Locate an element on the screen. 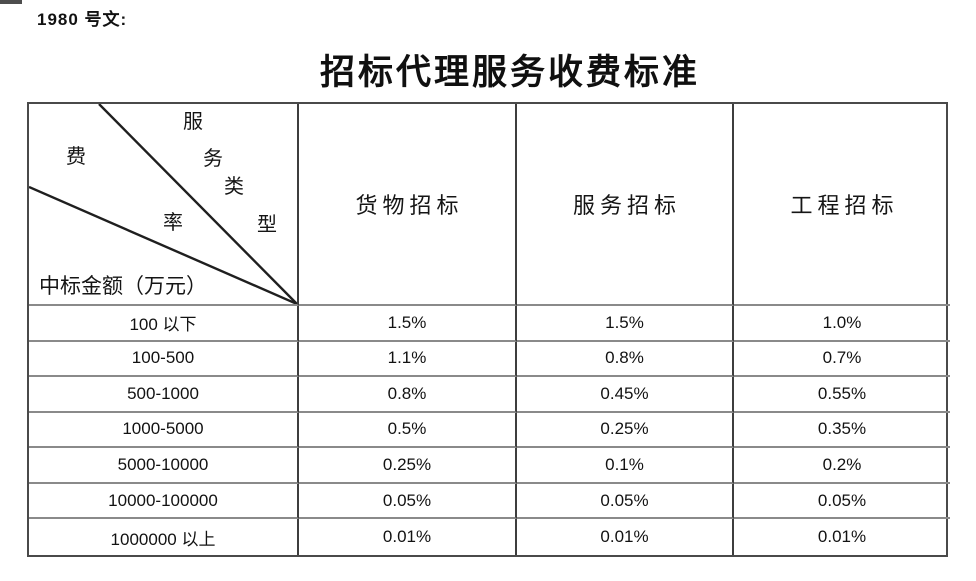 Image resolution: width=976 pixels, height=581 pixels. screen-edge-artifact is located at coordinates (11, 2).